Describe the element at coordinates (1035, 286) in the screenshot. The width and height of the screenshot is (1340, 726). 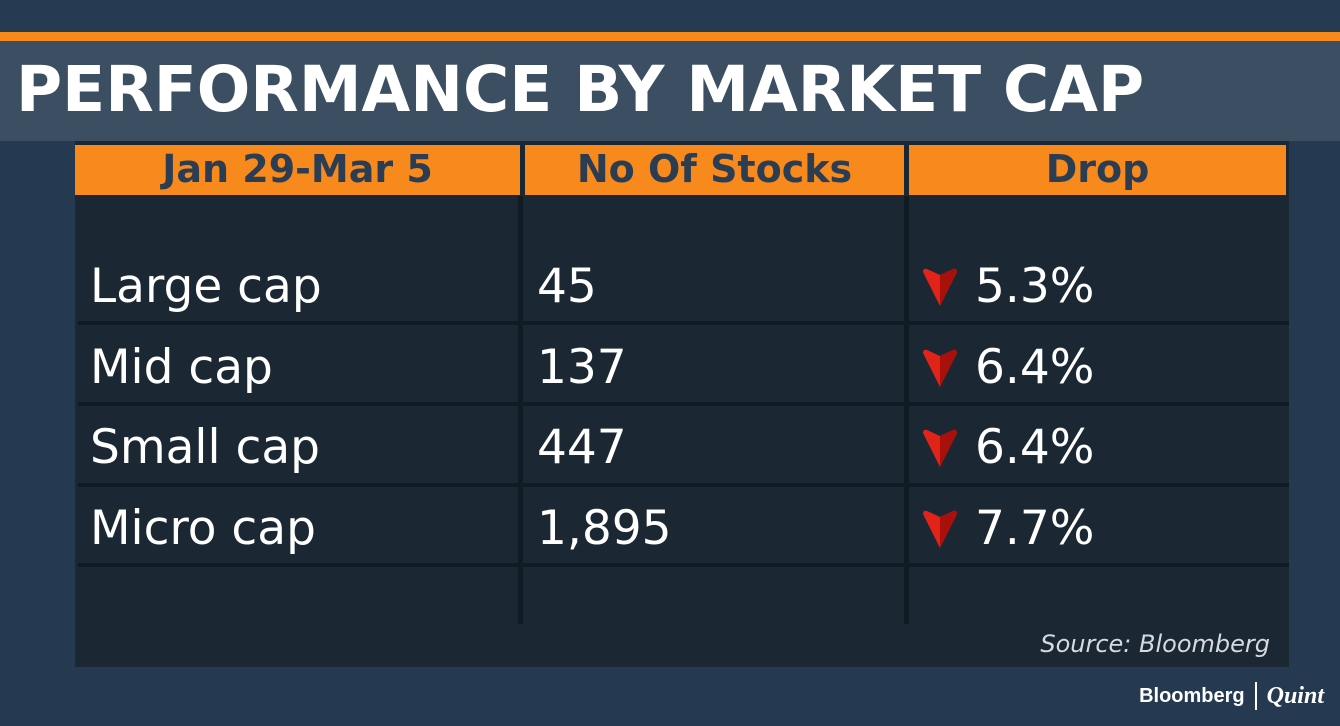
I see `drop-value: 5.3%` at that location.